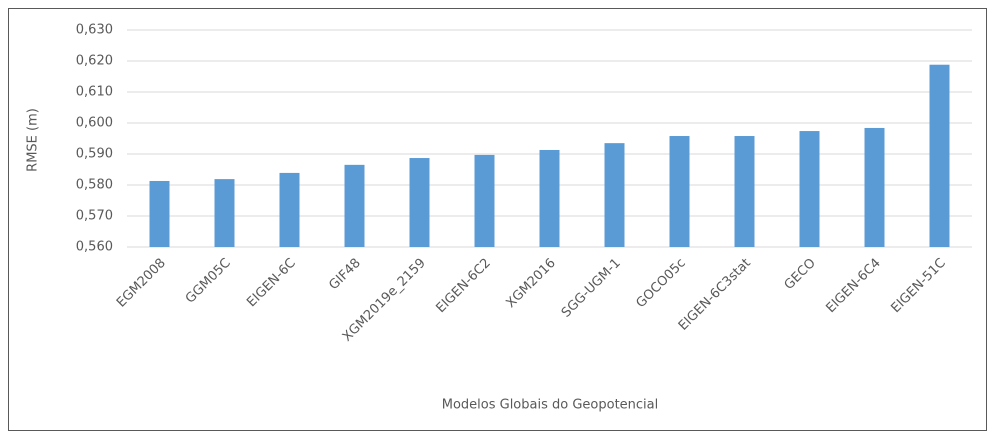 This screenshot has height=436, width=995. I want to click on y-tick-label: 0,590, so click(94, 154).